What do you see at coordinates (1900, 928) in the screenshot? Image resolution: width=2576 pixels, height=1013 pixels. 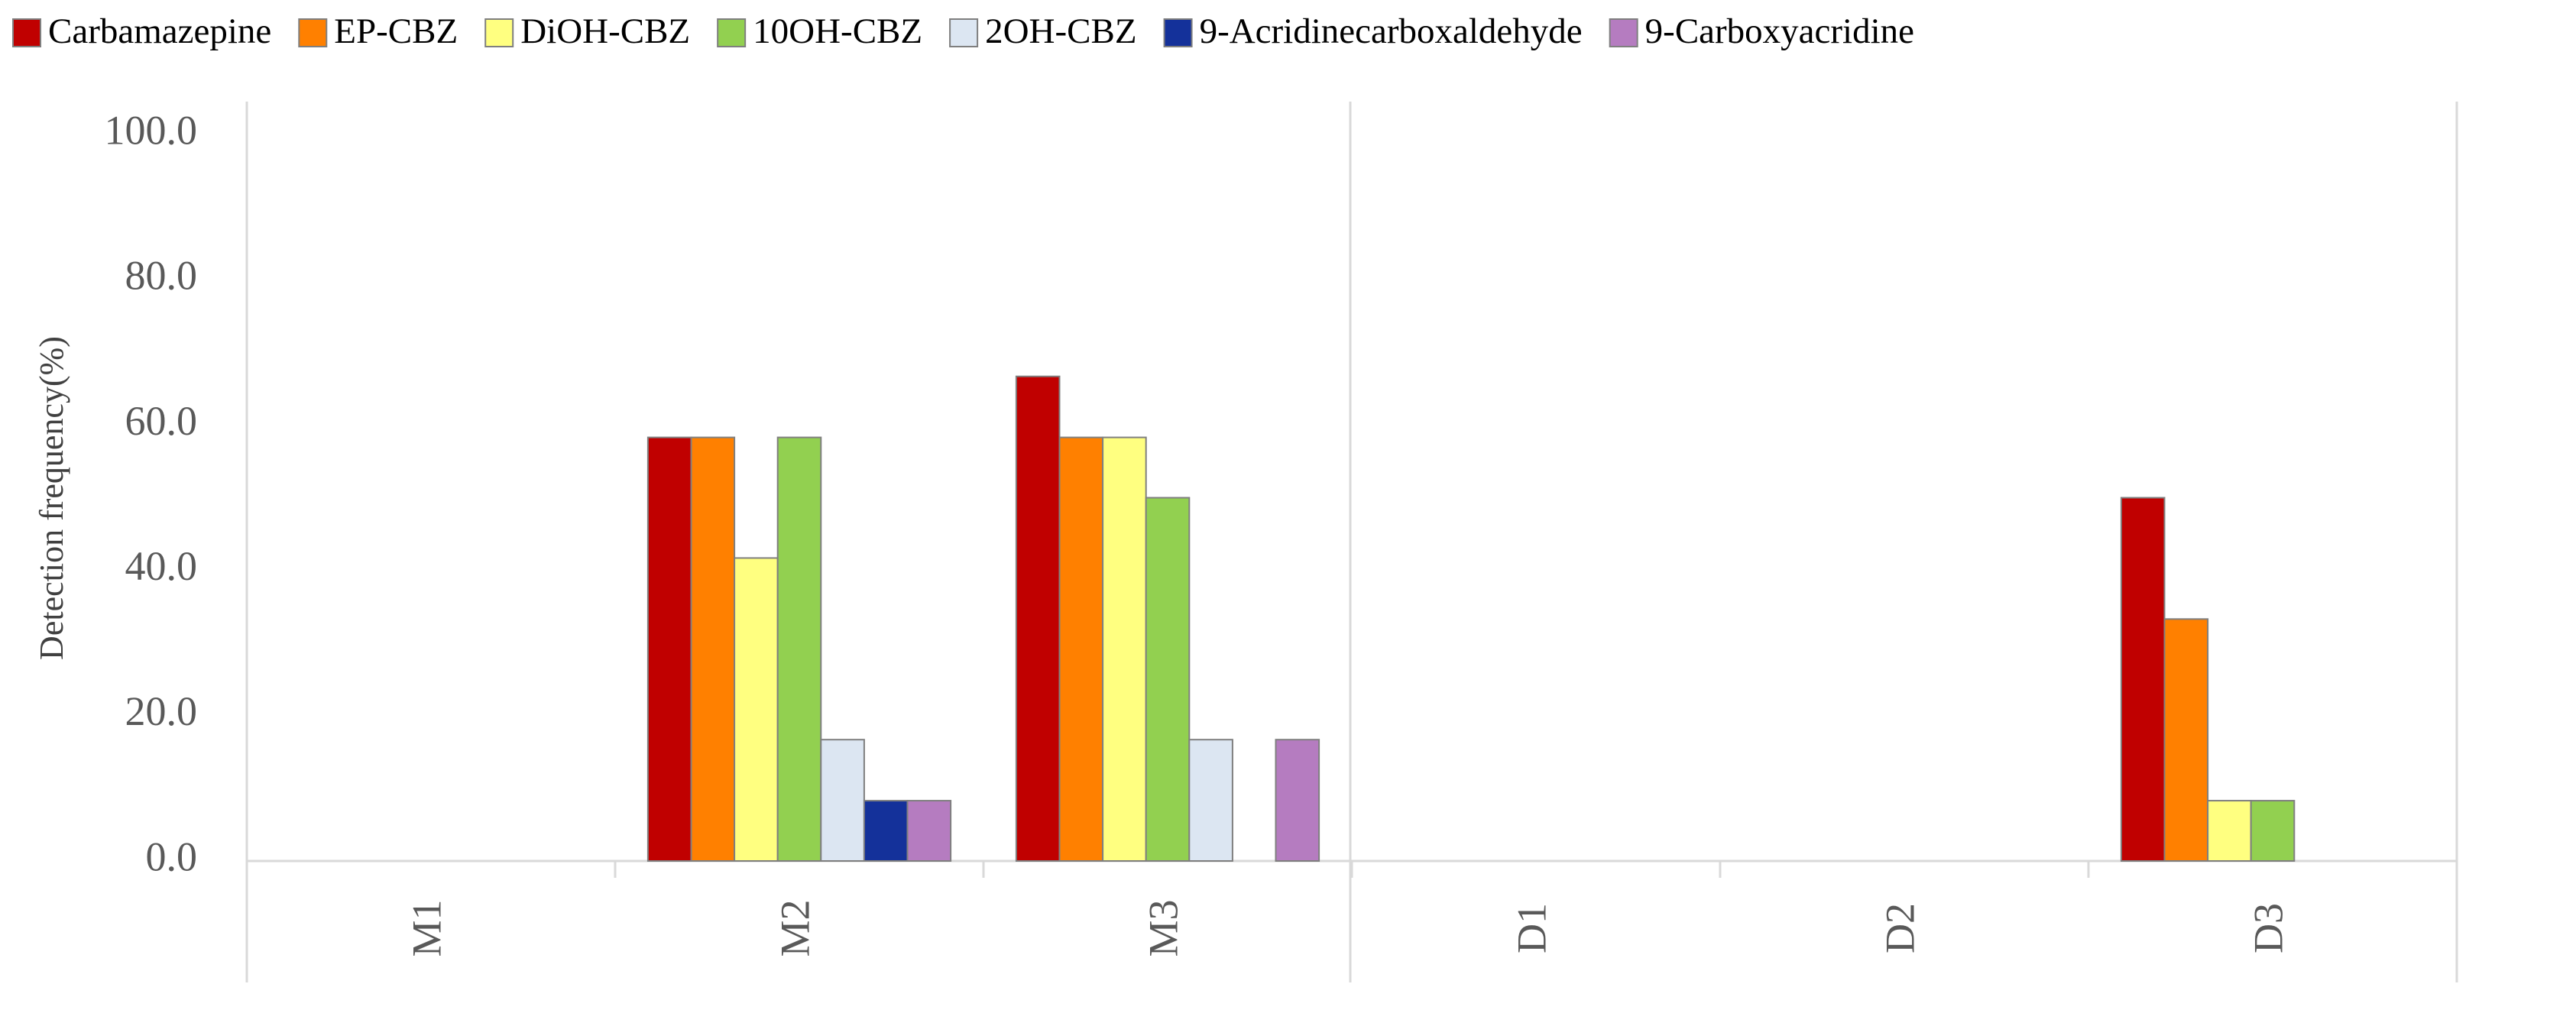 I see `x-tick-label: D2` at bounding box center [1900, 928].